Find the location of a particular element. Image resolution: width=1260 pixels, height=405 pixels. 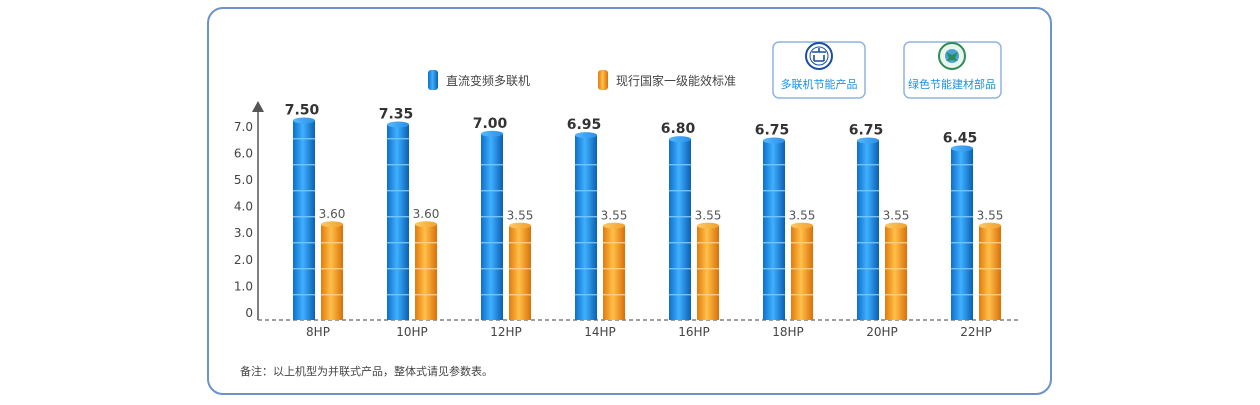

badge-green-building: 绿色节能建材部品 is located at coordinates (952, 70).